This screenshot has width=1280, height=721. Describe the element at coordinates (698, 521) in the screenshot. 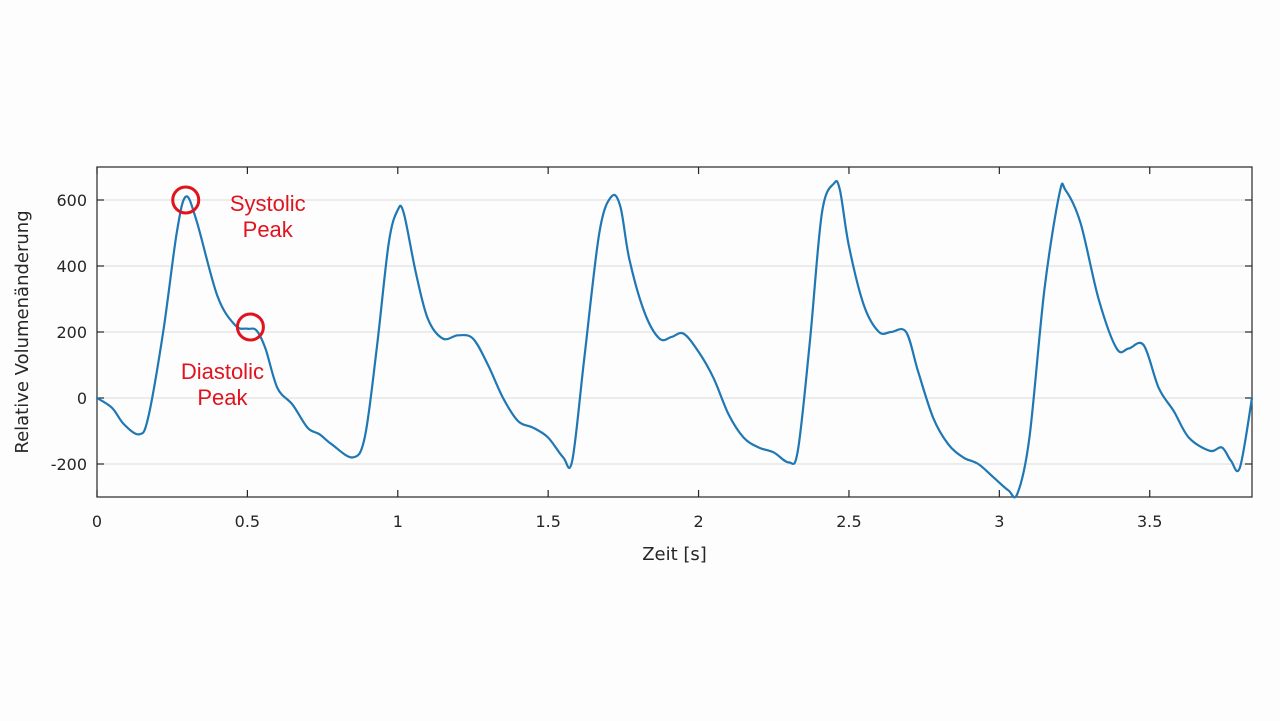

I see `x-tick-label: 2` at that location.